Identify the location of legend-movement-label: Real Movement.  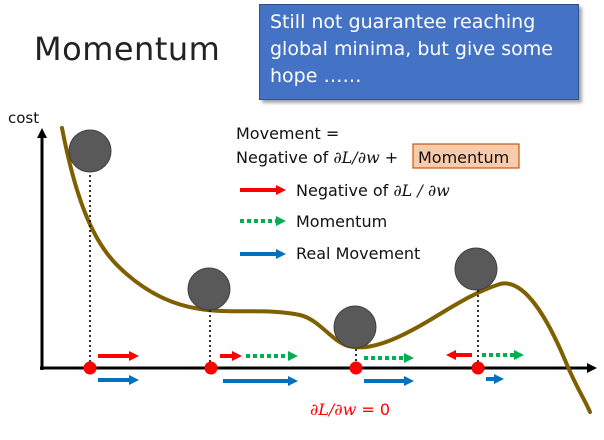
(358, 253).